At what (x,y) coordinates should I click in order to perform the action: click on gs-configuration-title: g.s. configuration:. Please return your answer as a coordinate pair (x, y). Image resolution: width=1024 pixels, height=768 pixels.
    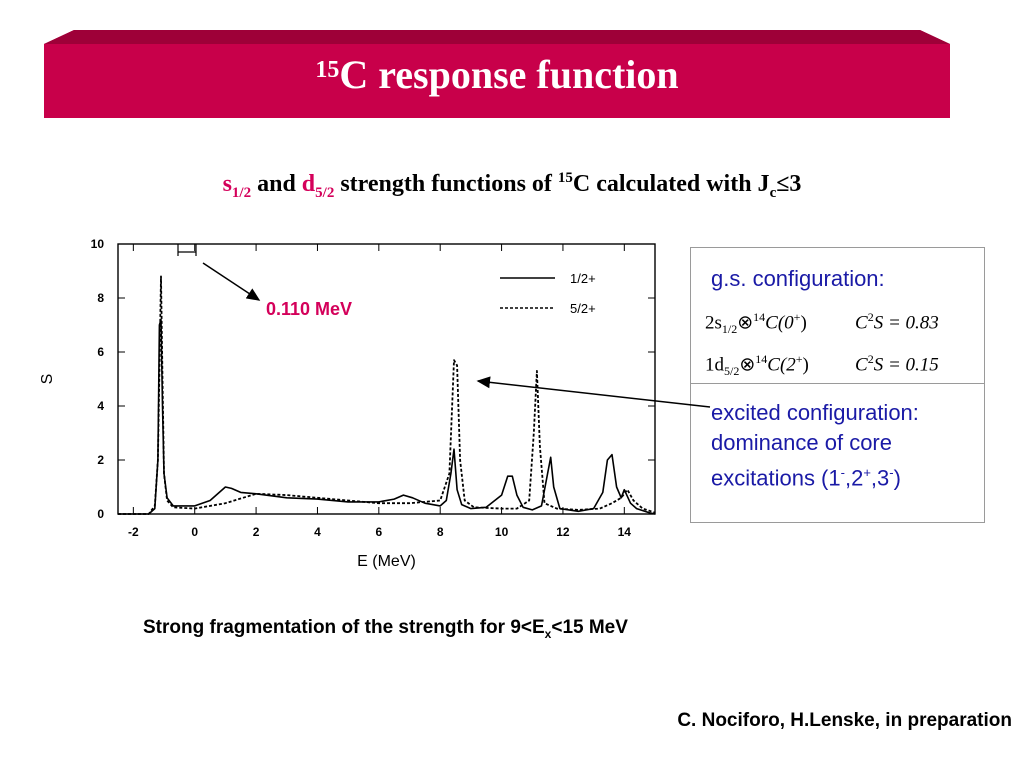
    Looking at the image, I should click on (798, 278).